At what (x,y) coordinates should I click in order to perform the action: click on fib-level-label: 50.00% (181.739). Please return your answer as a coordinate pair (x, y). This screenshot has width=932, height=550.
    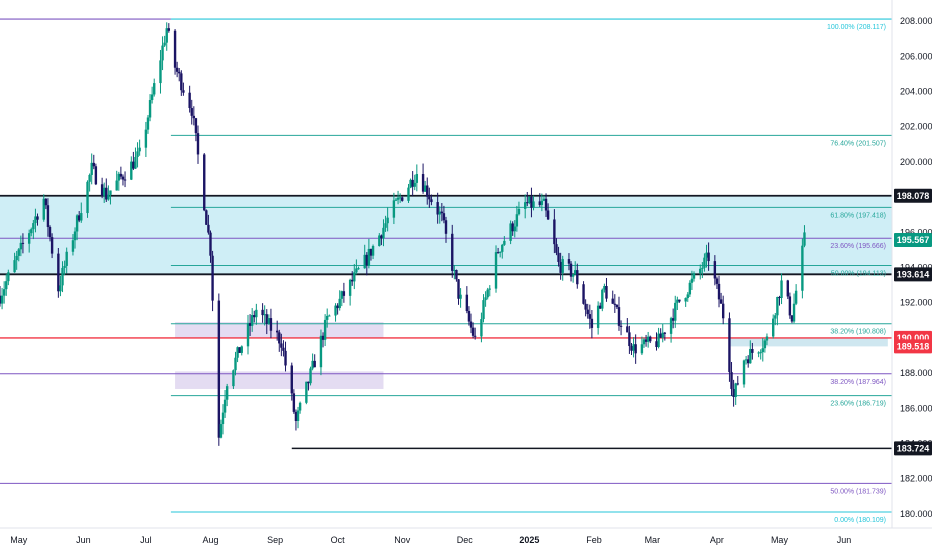
    Looking at the image, I should click on (858, 491).